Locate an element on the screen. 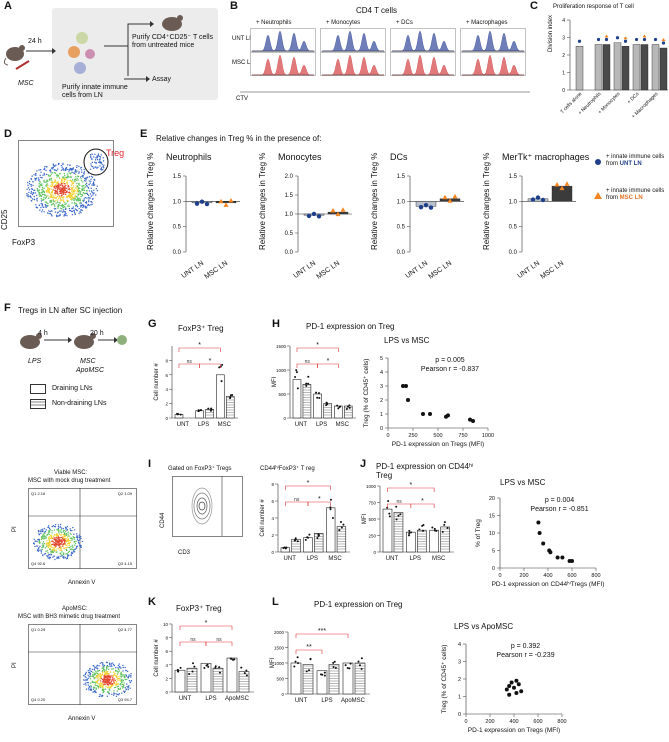 The height and width of the screenshot is (742, 669). bar-category-label: ApoMSC is located at coordinates (353, 701).